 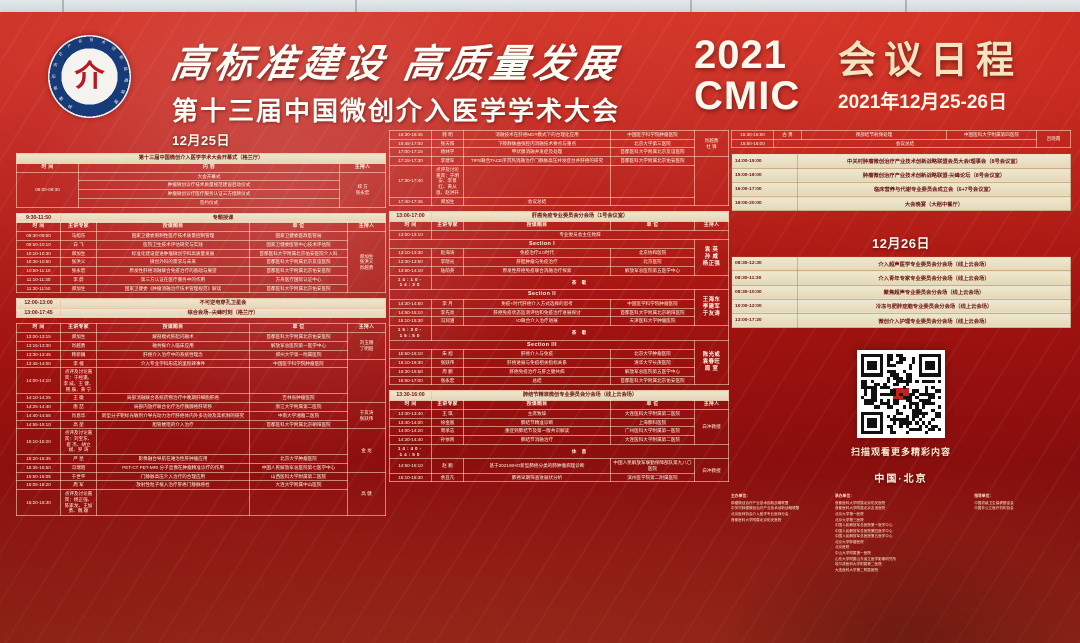 I want to click on cell-label: 会议总结, so click(x=905, y=143).